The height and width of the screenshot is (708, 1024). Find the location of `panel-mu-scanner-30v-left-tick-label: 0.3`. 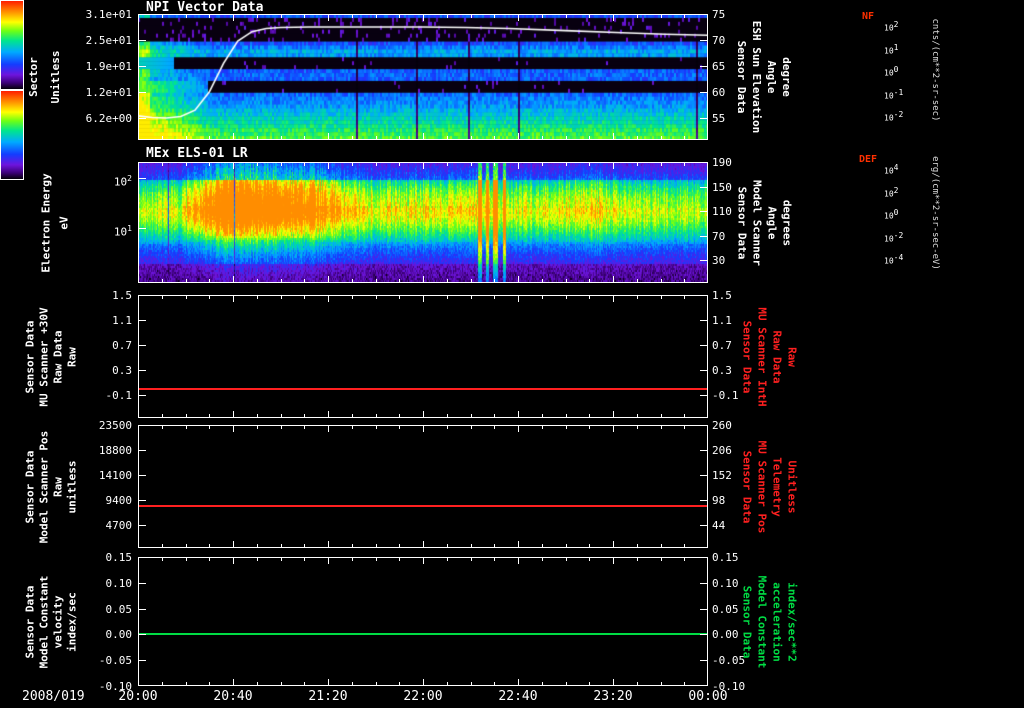

panel-mu-scanner-30v-left-tick-label: 0.3 is located at coordinates (122, 370).